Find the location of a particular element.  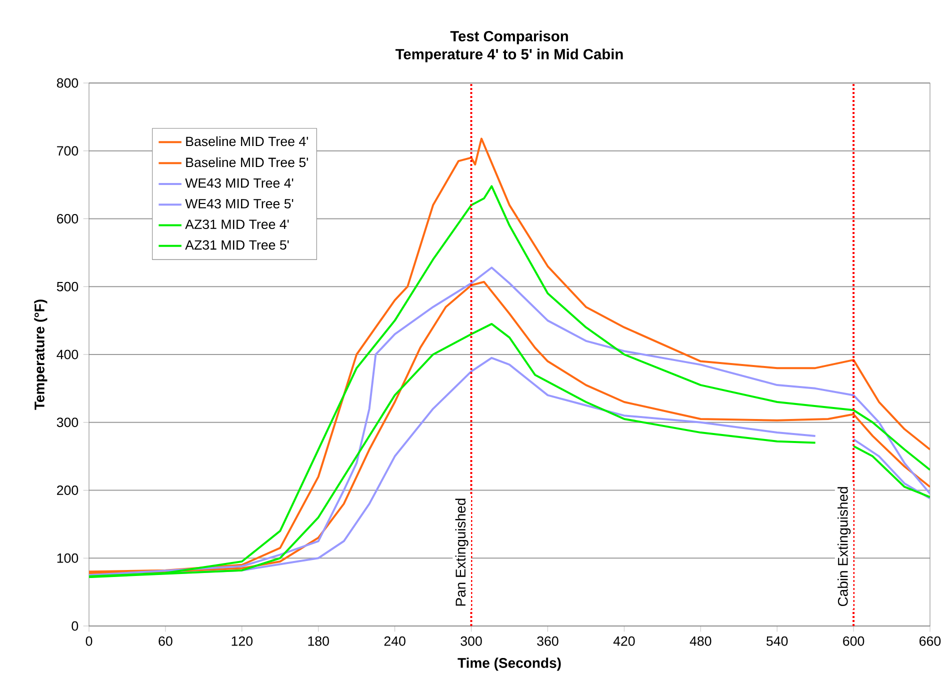

legend-label: WE43 MID Tree 4' is located at coordinates (239, 183).